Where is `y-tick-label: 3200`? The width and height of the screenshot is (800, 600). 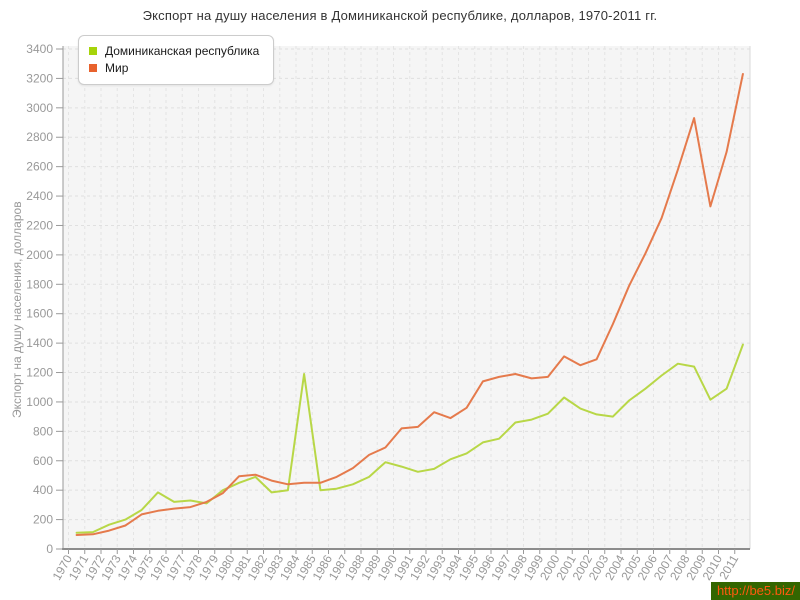
y-tick-label: 3200 is located at coordinates (39, 78).